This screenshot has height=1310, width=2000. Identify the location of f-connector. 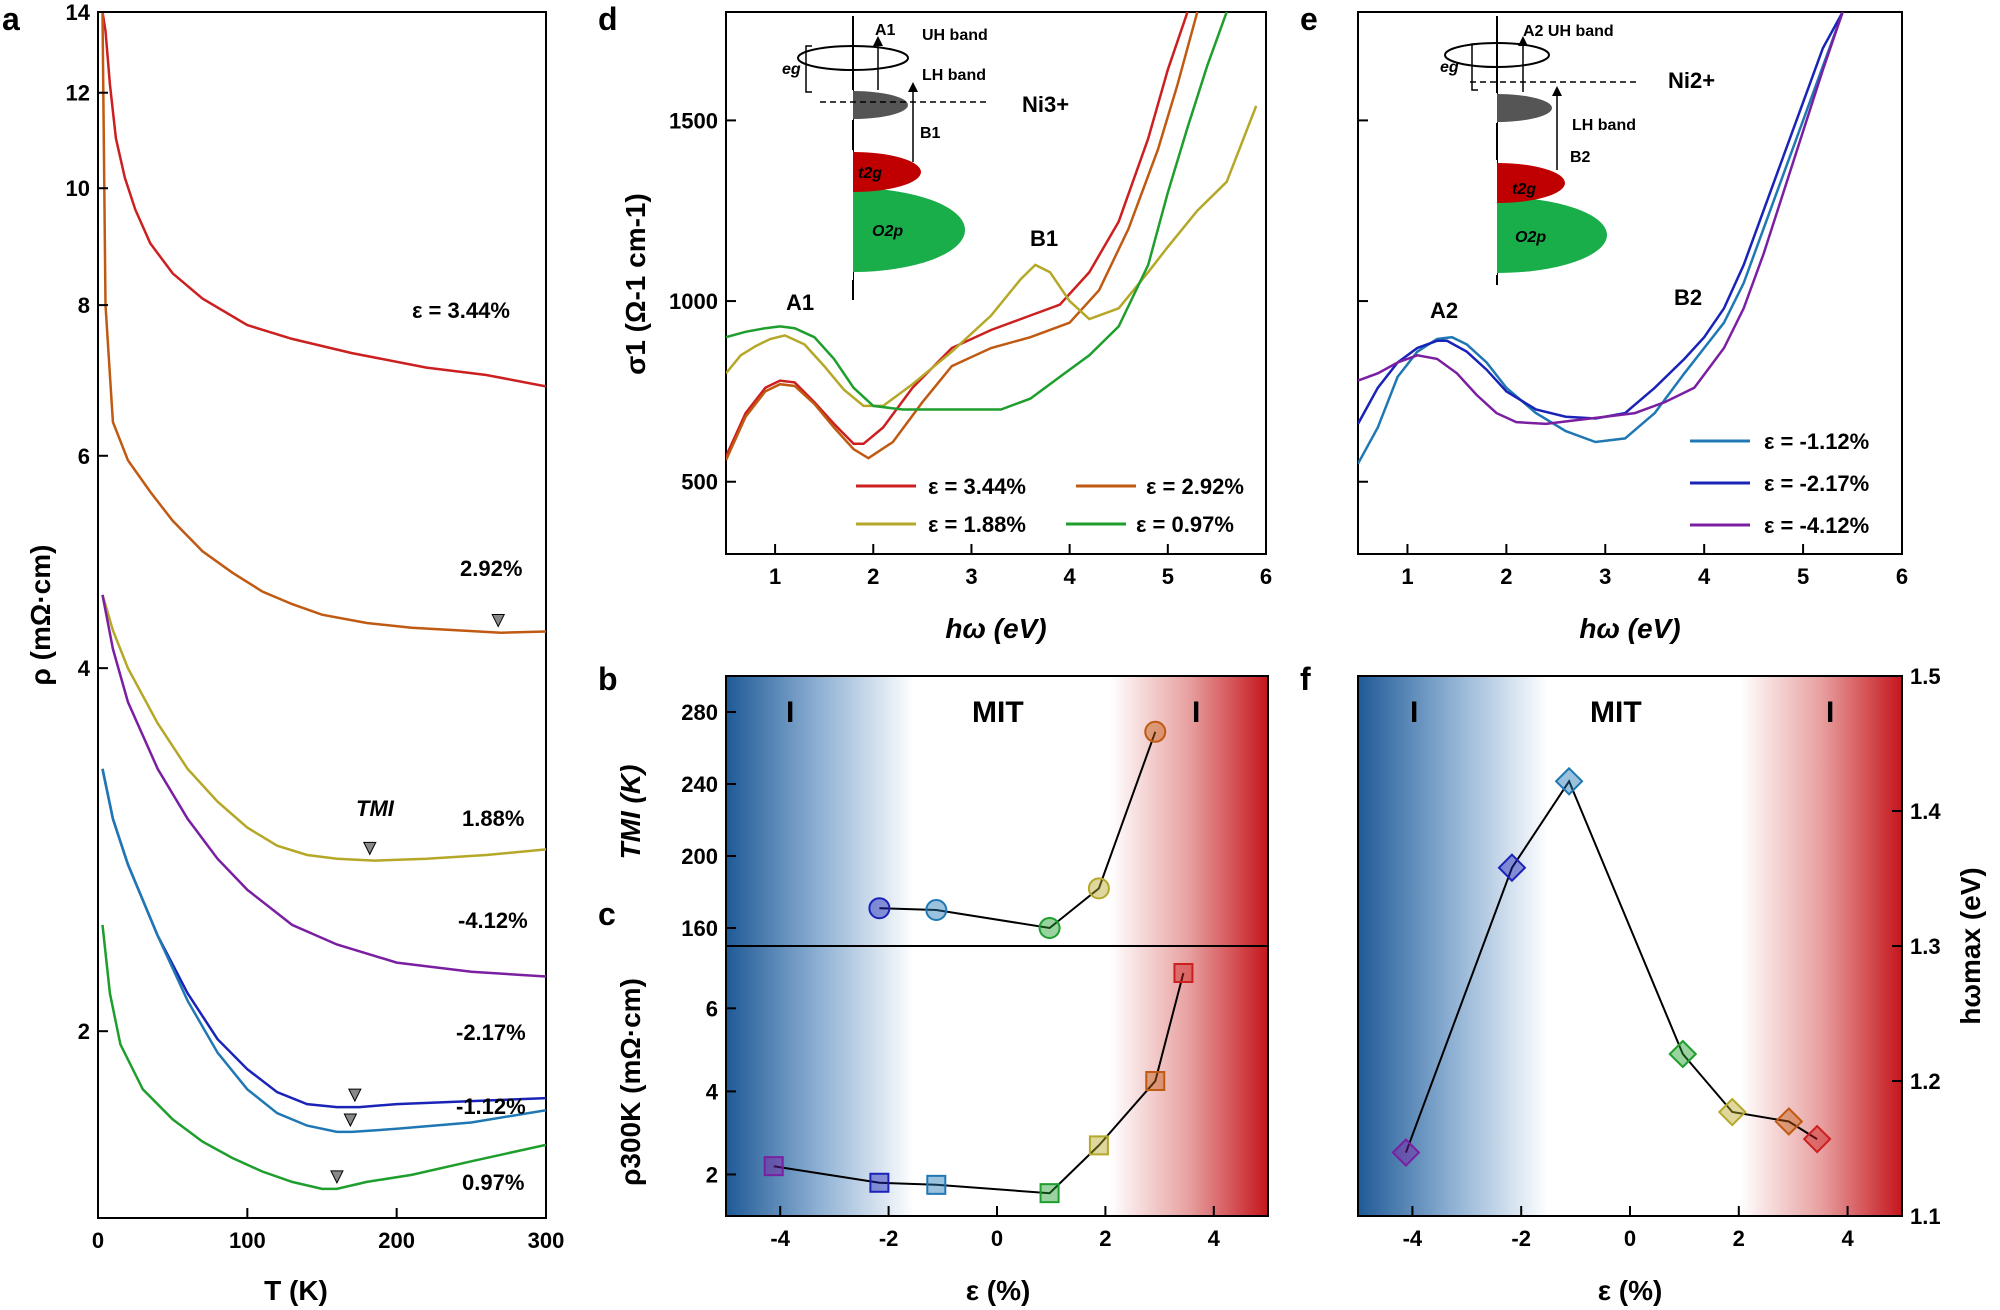
(1611, 966).